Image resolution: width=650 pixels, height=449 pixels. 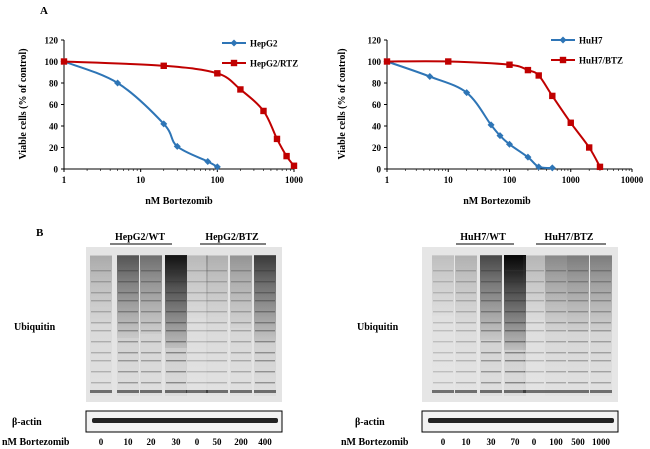 I want to click on y-tick-label: 20, so click(x=377, y=148).